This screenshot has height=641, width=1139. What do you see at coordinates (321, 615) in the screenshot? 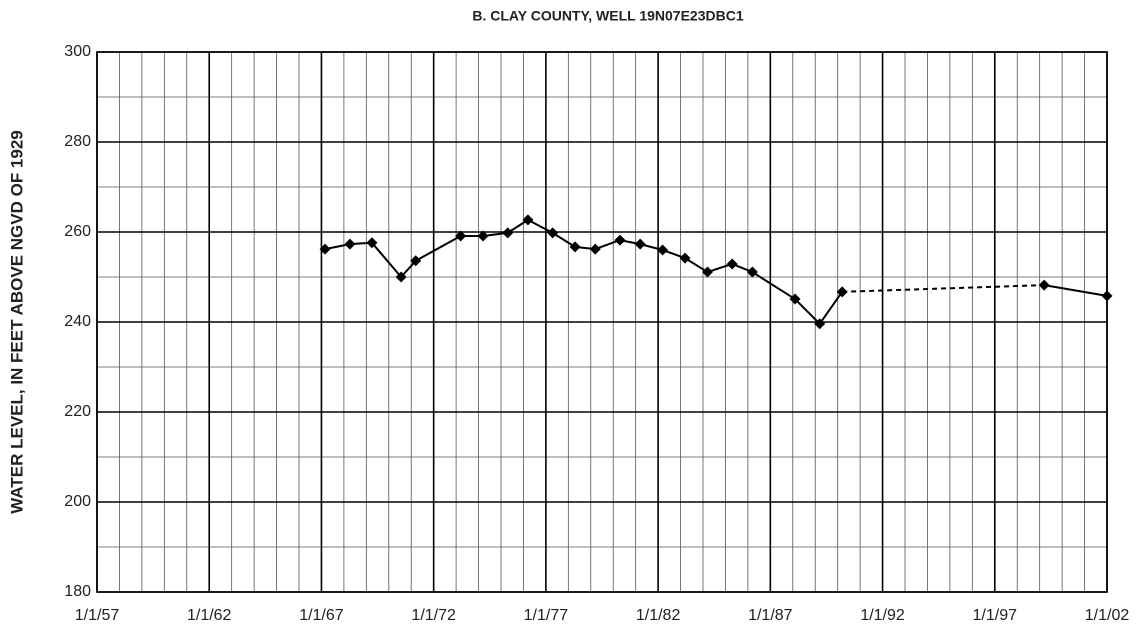
I see `x-tick-label: 1/1/67` at bounding box center [321, 615].